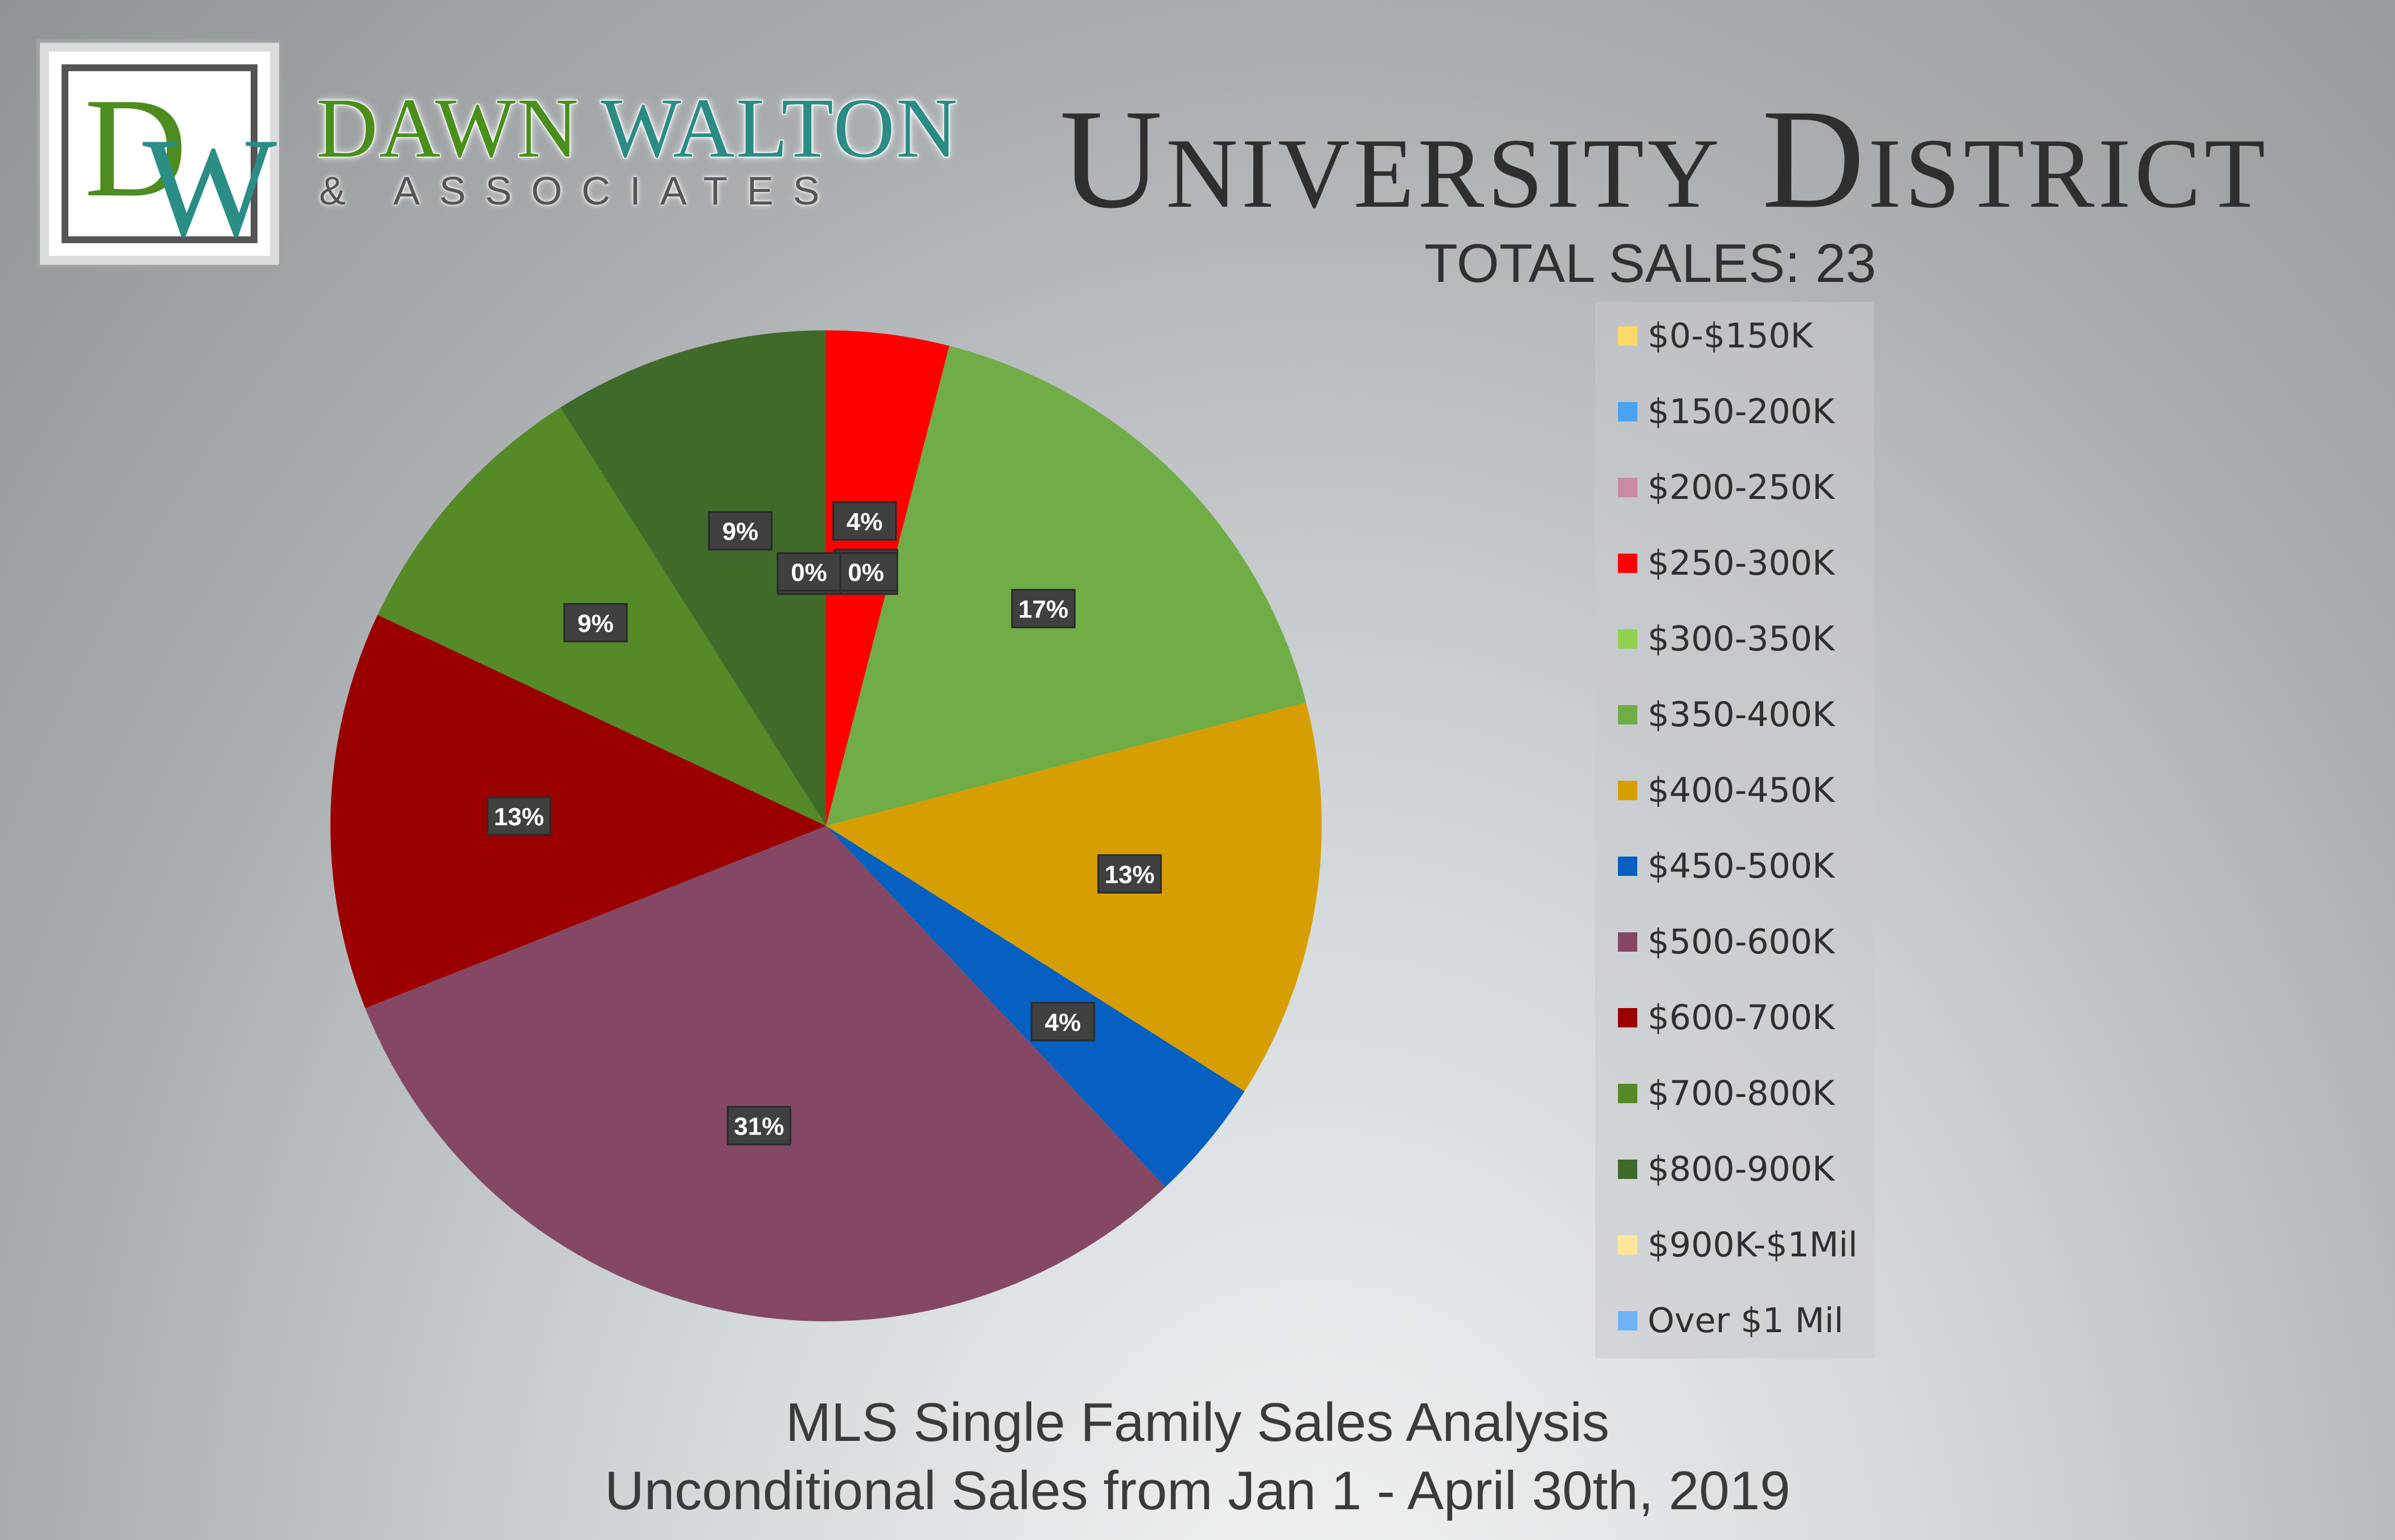  I want to click on legend-item: $350-400K, so click(1726, 715).